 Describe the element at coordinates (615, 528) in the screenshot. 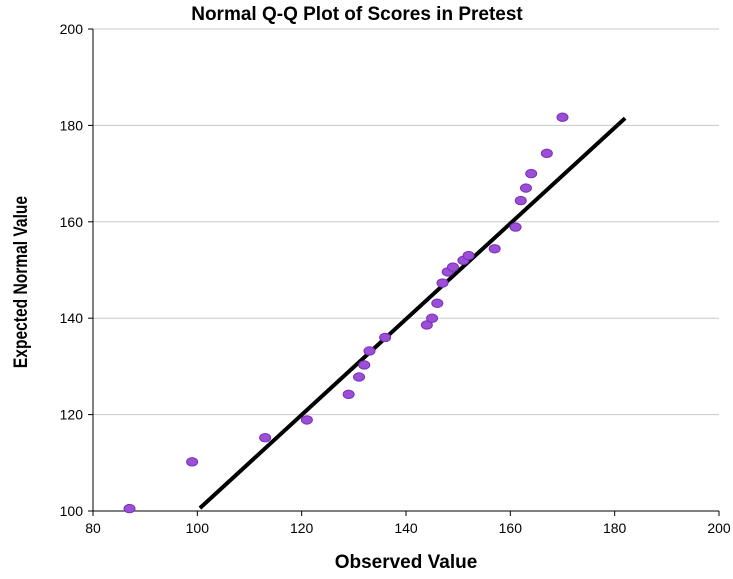

I see `x-tick-label: 180` at that location.